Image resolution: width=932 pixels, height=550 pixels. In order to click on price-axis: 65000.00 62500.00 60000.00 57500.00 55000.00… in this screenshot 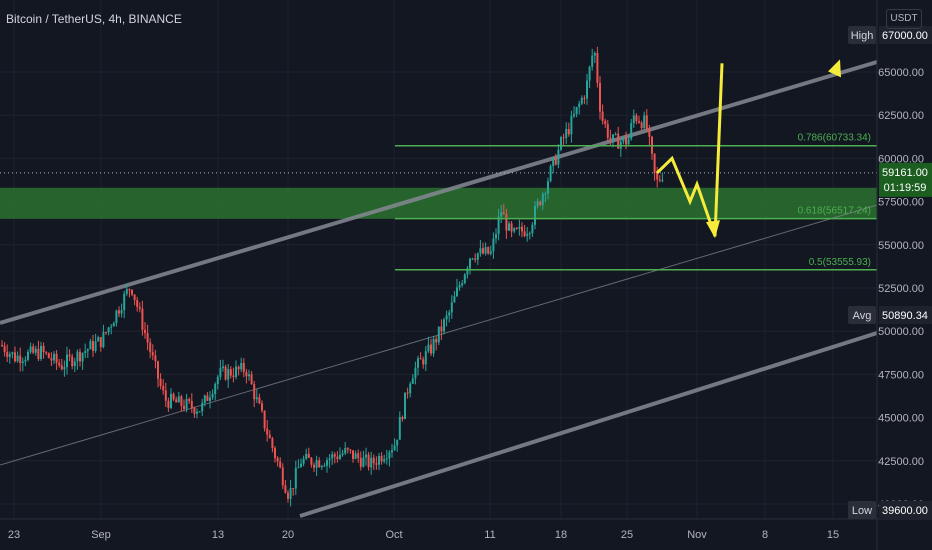, I will do `click(901, 289)`.